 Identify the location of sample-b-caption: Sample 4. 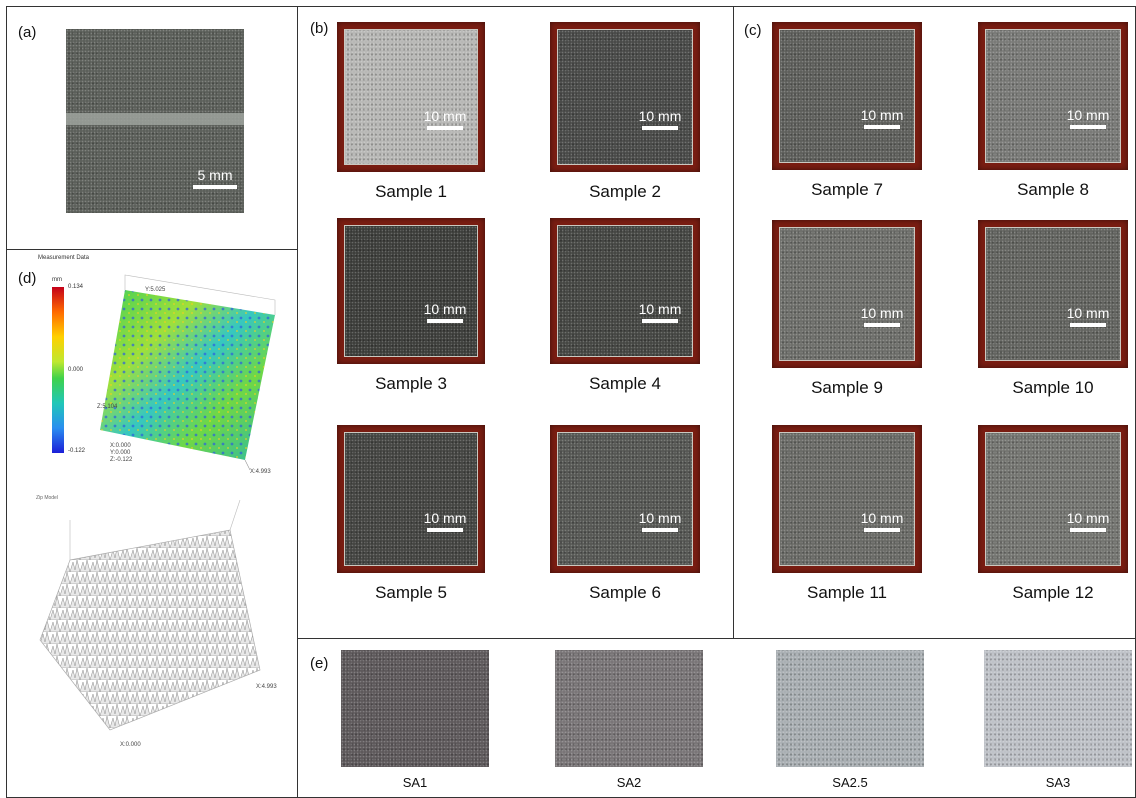
(625, 383).